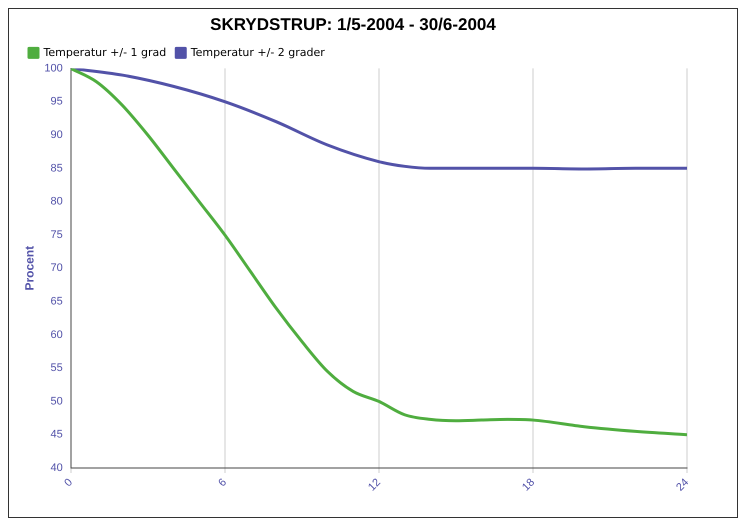 The width and height of the screenshot is (748, 529). I want to click on x-tick-label: 18, so click(529, 485).